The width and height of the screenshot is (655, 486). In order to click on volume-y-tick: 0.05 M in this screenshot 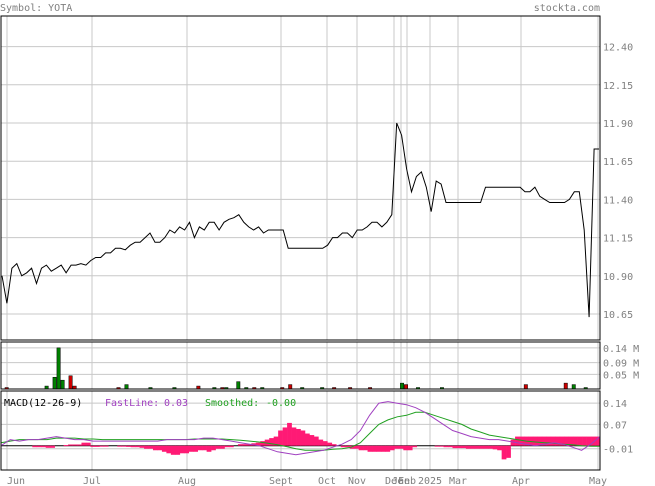, I will do `click(621, 375)`.